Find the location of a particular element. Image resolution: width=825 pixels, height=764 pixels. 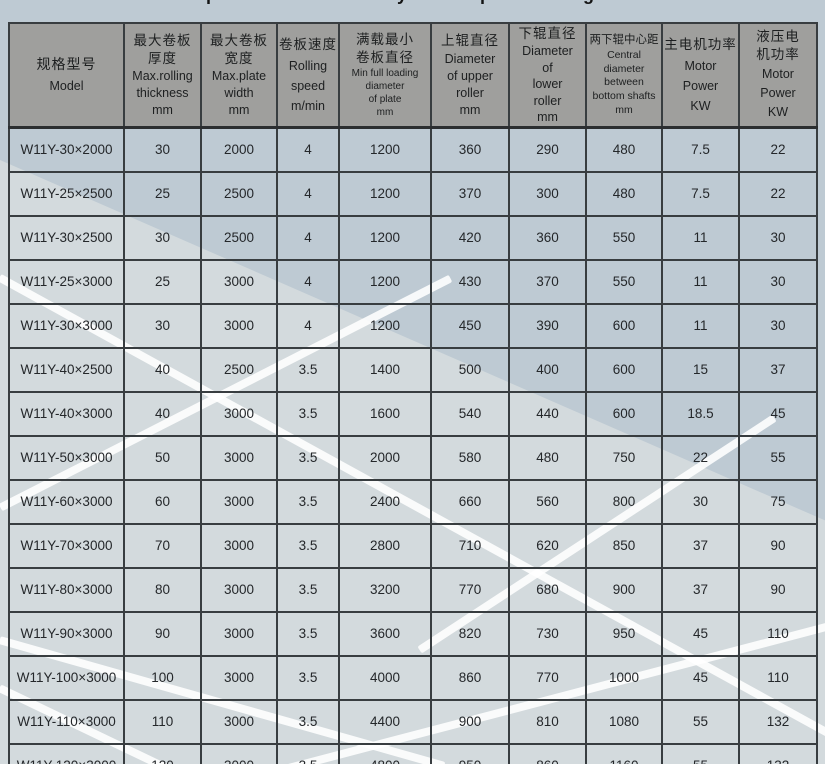

value-cell: 1600 is located at coordinates (385, 413).